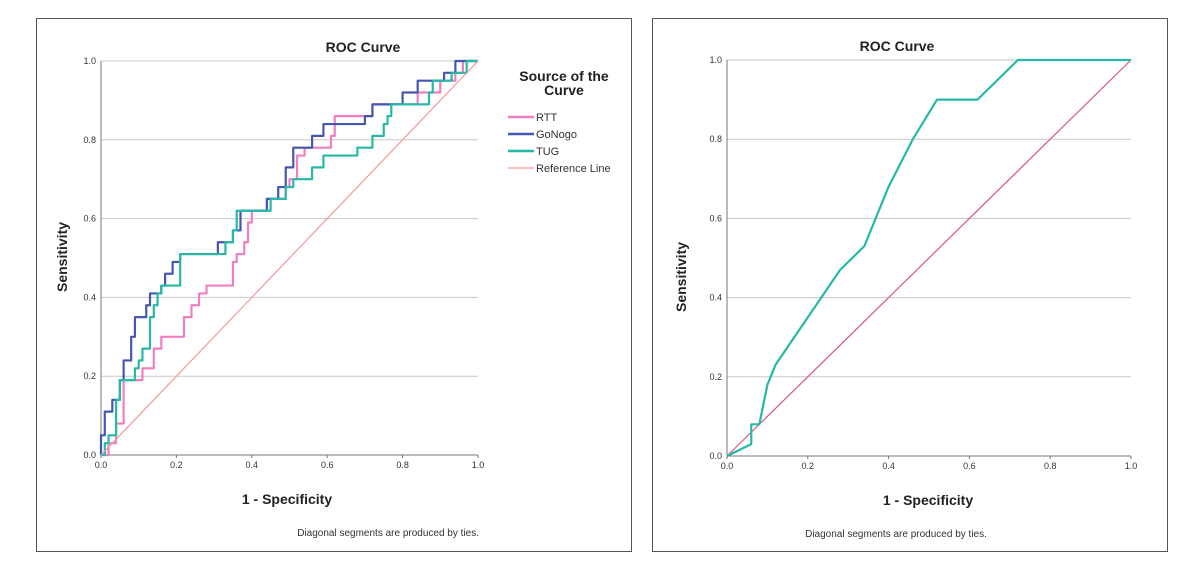 Image resolution: width=1200 pixels, height=571 pixels. What do you see at coordinates (547, 152) in the screenshot?
I see `legend-label: TUG` at bounding box center [547, 152].